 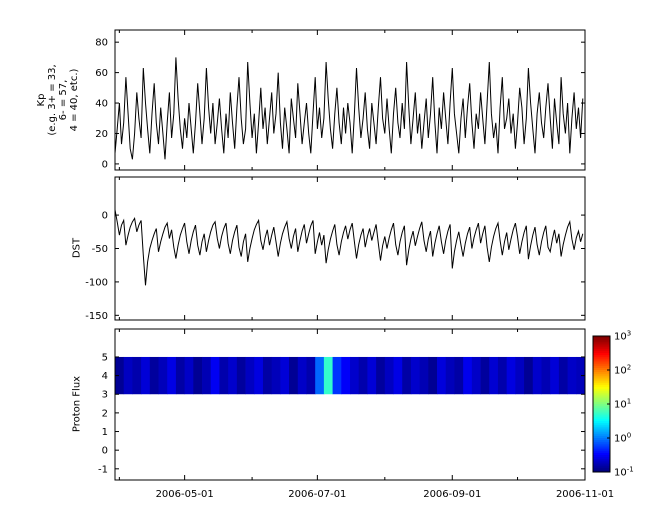 What do you see at coordinates (77, 404) in the screenshot?
I see `proton-flux-axis-label: Proton Flux` at bounding box center [77, 404].